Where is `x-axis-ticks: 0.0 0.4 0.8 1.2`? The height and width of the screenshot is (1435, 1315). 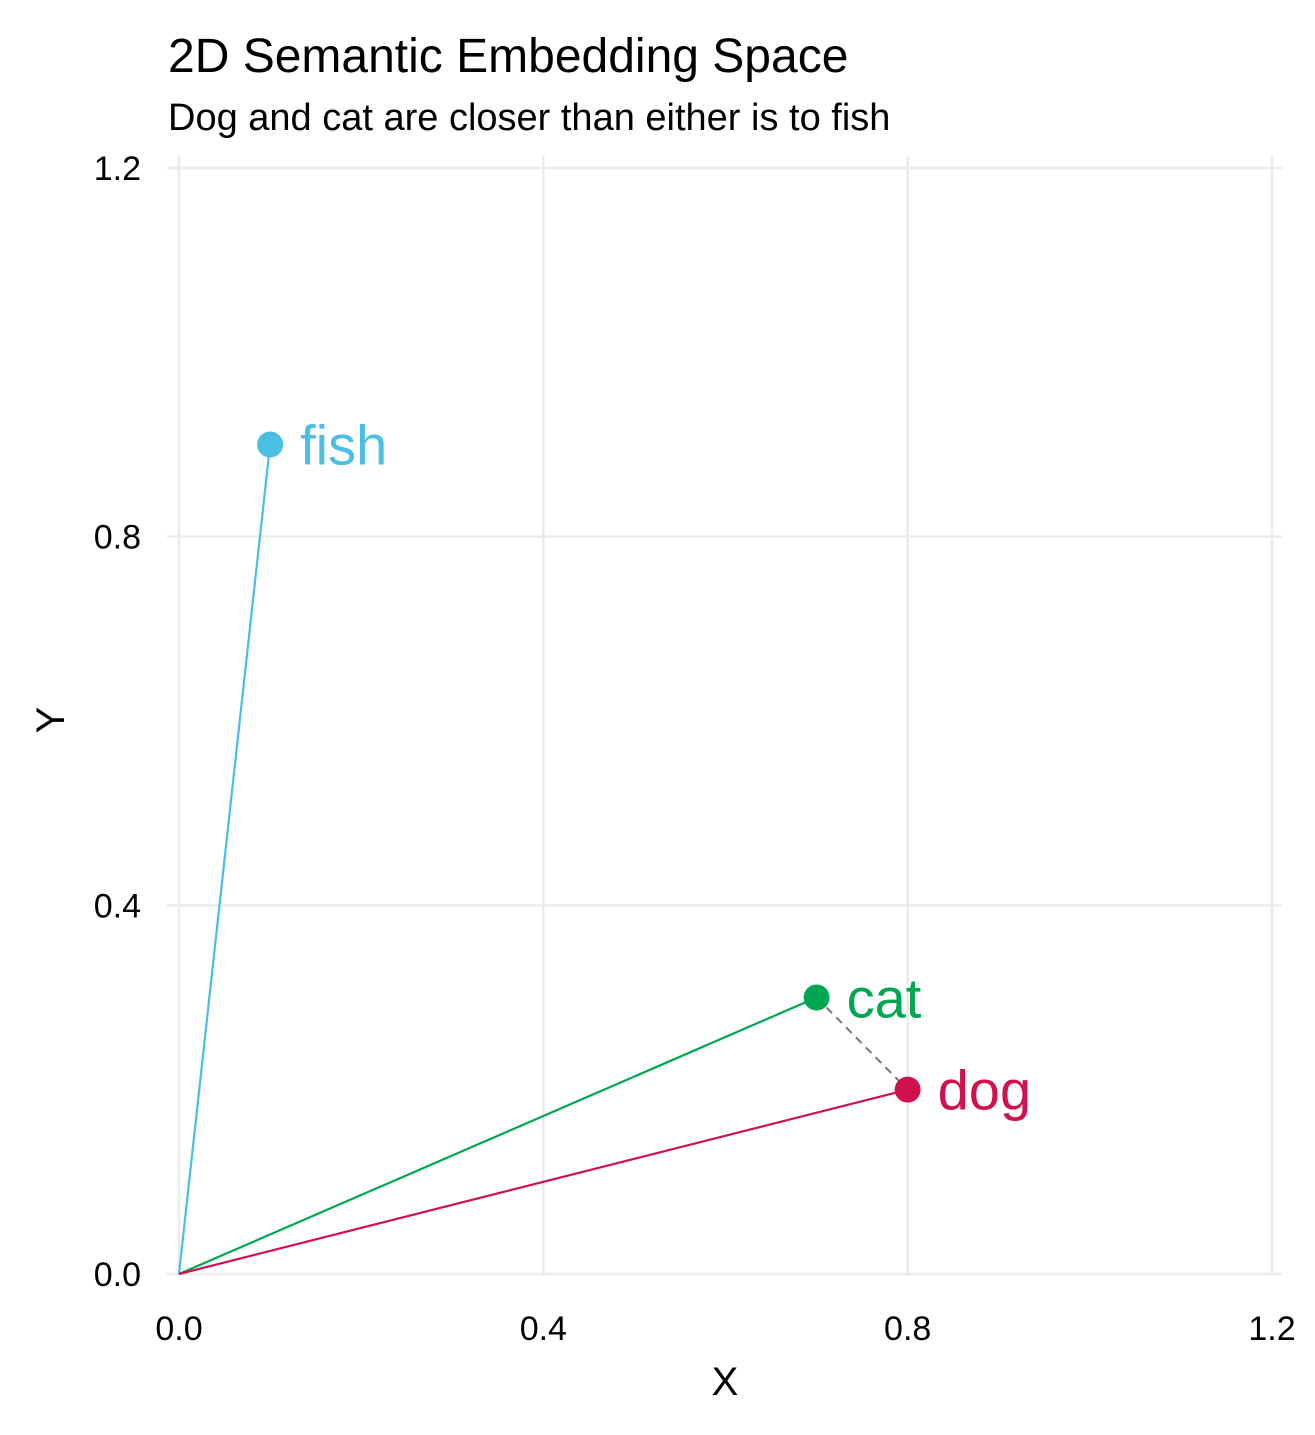
x-axis-ticks: 0.0 0.4 0.8 1.2 is located at coordinates (725, 1329).